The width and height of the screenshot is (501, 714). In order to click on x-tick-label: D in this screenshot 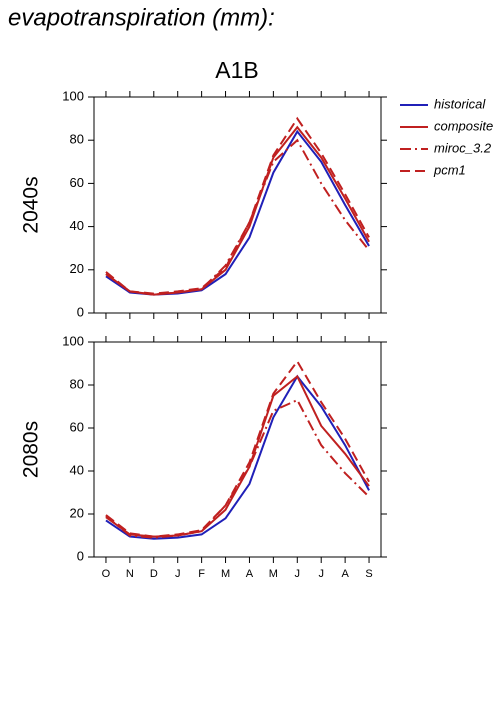, I will do `click(154, 574)`.